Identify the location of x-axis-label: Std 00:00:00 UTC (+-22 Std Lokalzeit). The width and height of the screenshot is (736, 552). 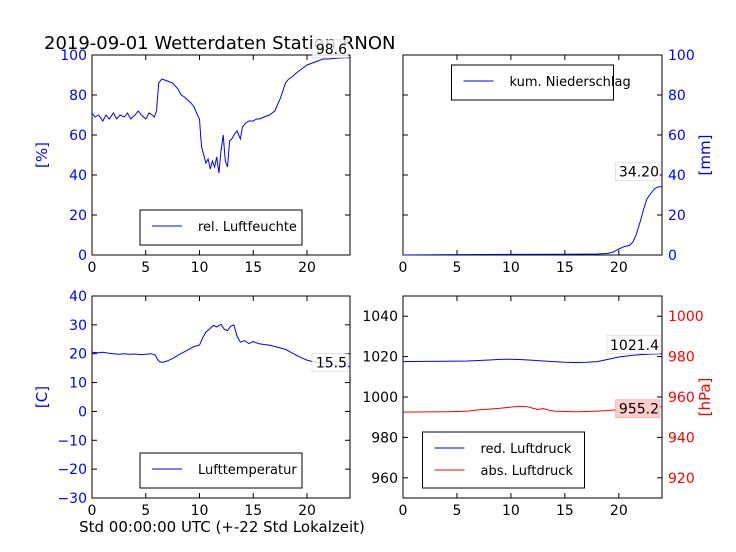
(222, 527).